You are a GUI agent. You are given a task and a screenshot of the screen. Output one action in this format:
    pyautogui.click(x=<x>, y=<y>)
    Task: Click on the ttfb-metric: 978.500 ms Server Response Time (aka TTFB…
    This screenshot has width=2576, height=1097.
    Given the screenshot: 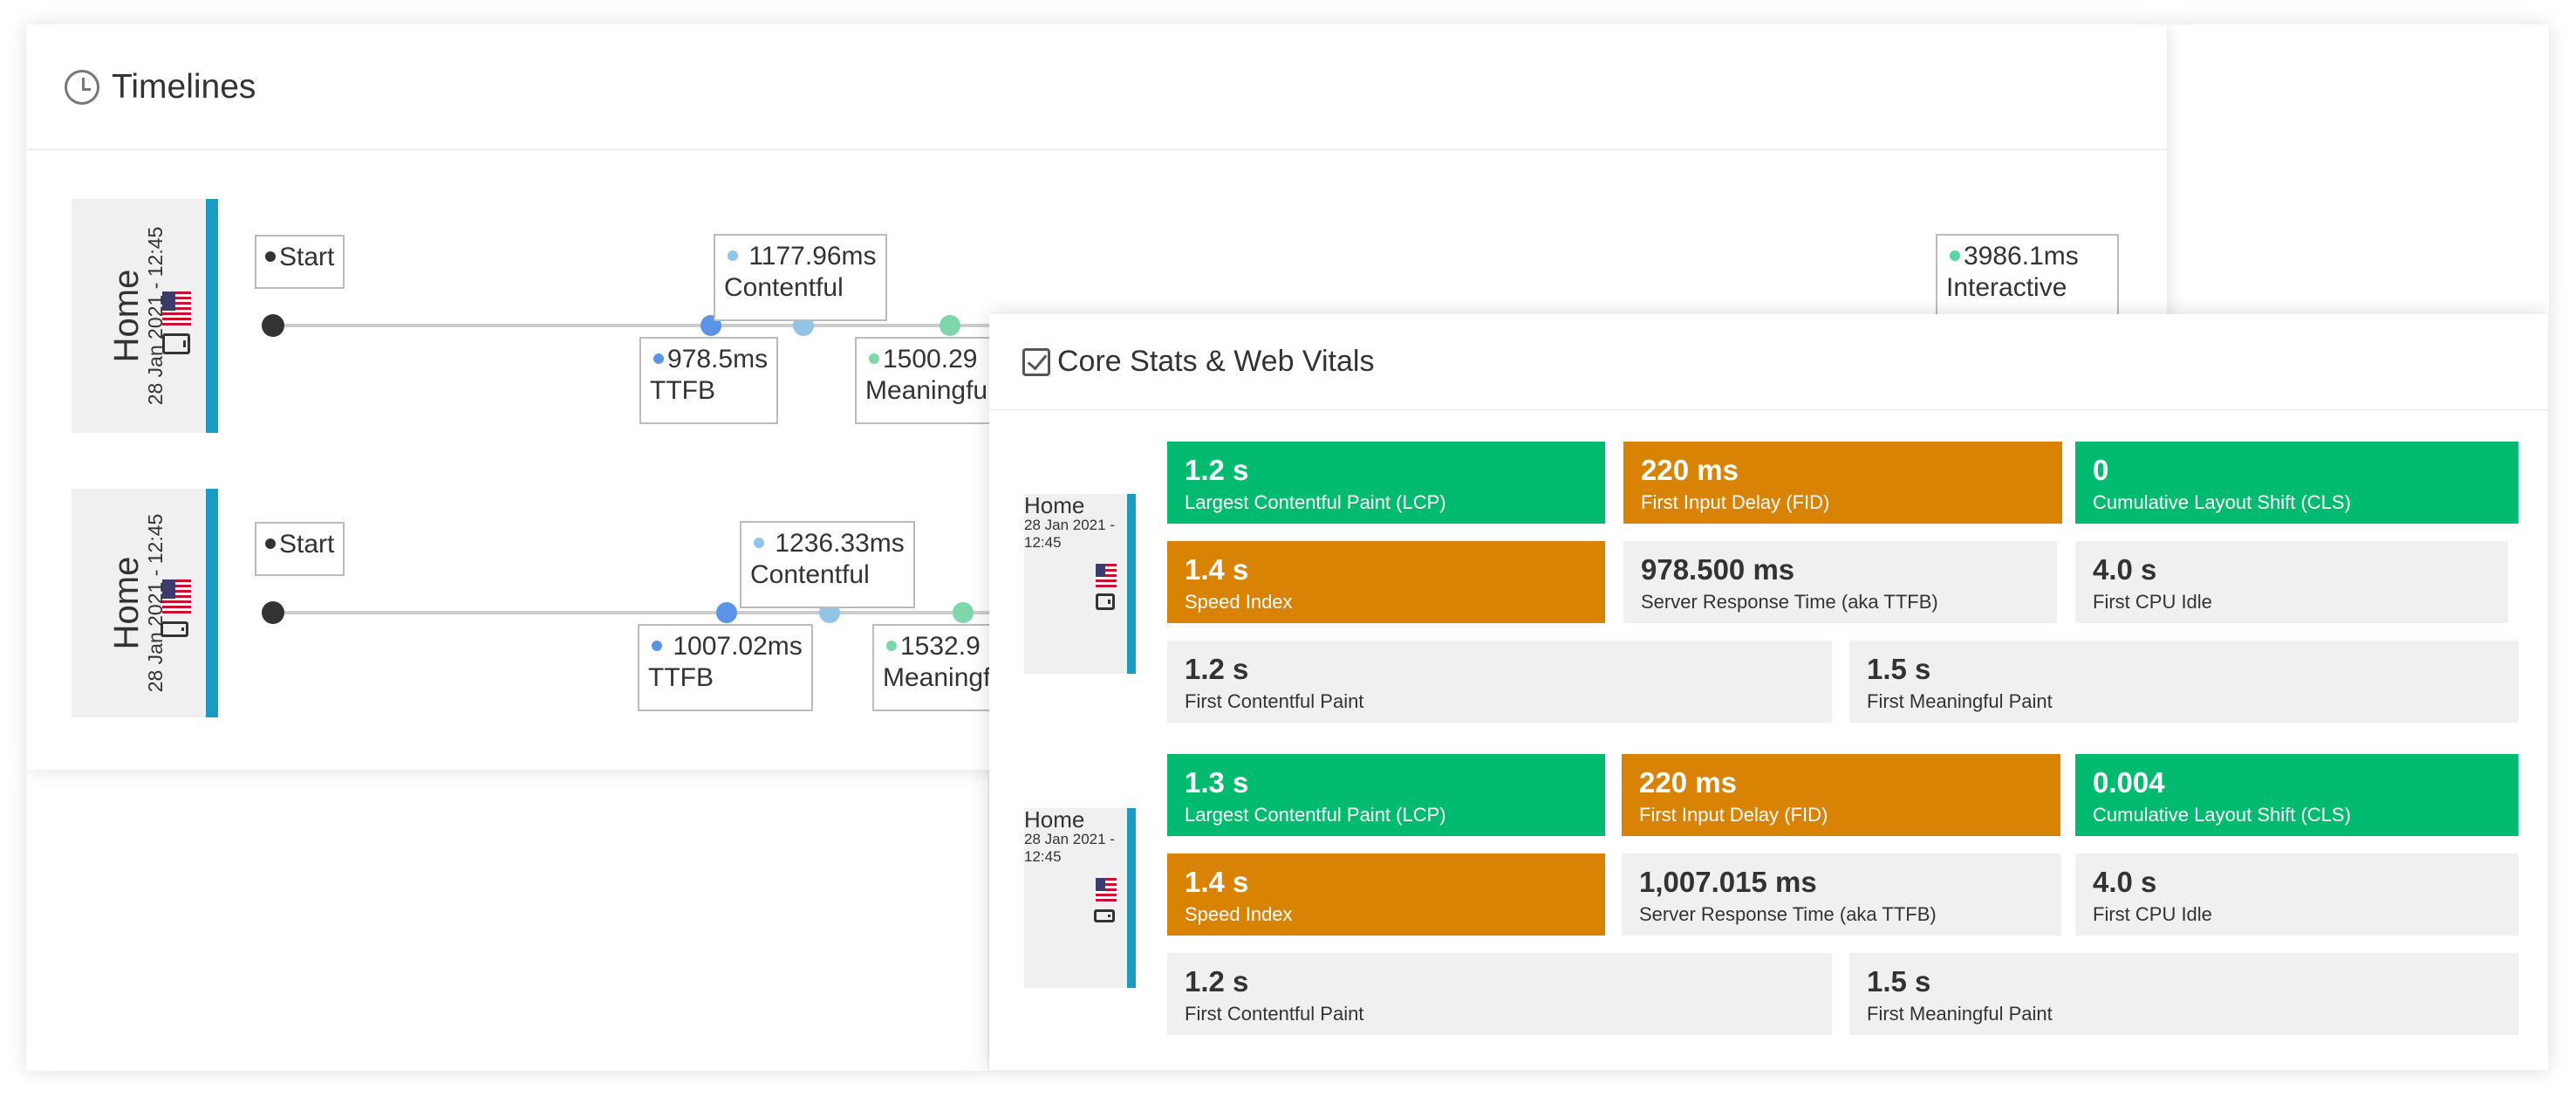 What is the action you would take?
    pyautogui.click(x=1840, y=582)
    